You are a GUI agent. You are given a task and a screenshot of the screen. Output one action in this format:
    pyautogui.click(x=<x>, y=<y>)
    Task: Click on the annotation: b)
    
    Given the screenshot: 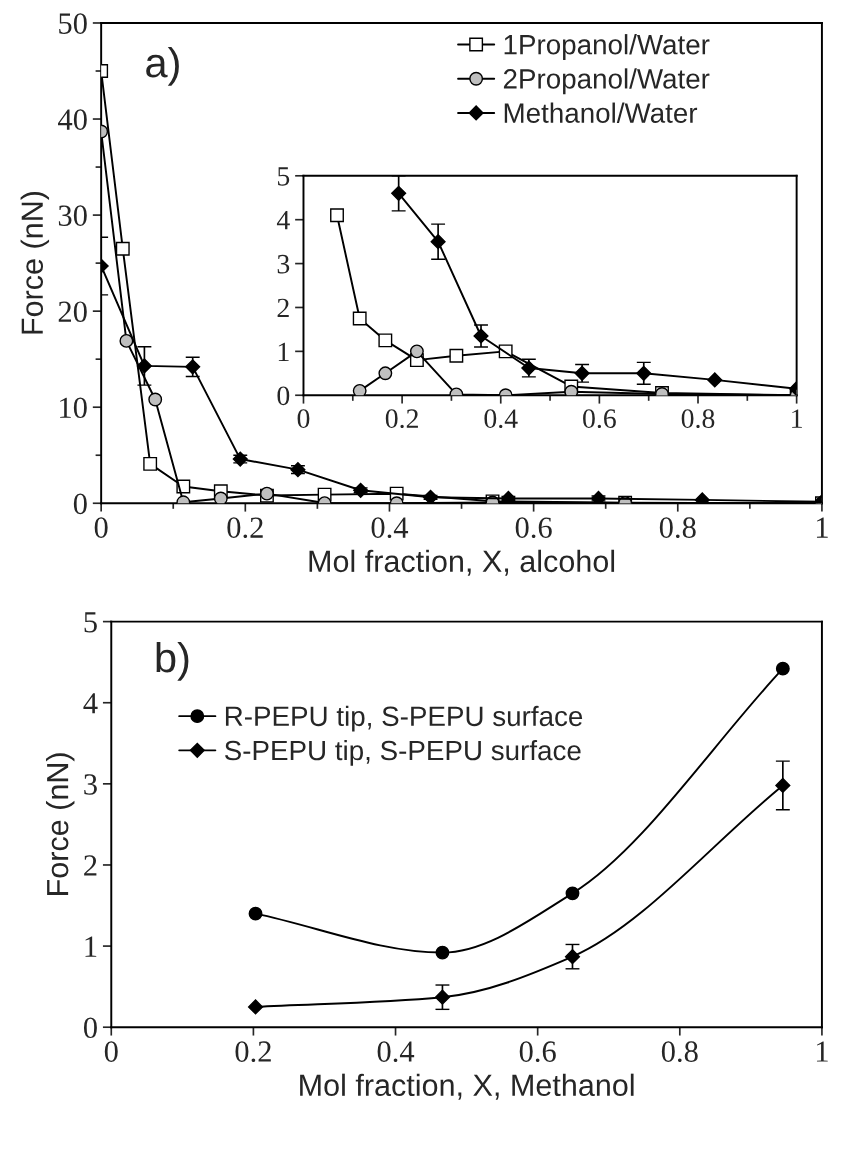 What is the action you would take?
    pyautogui.click(x=172, y=661)
    